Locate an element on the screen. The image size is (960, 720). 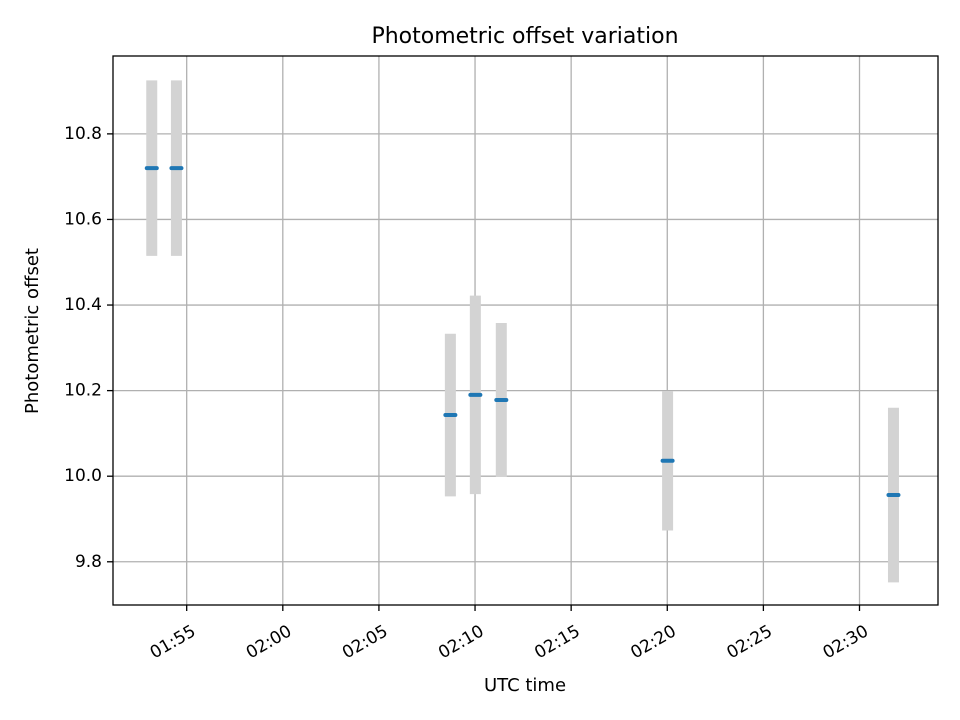
y-tick-label: 10.6 is located at coordinates (83, 219).